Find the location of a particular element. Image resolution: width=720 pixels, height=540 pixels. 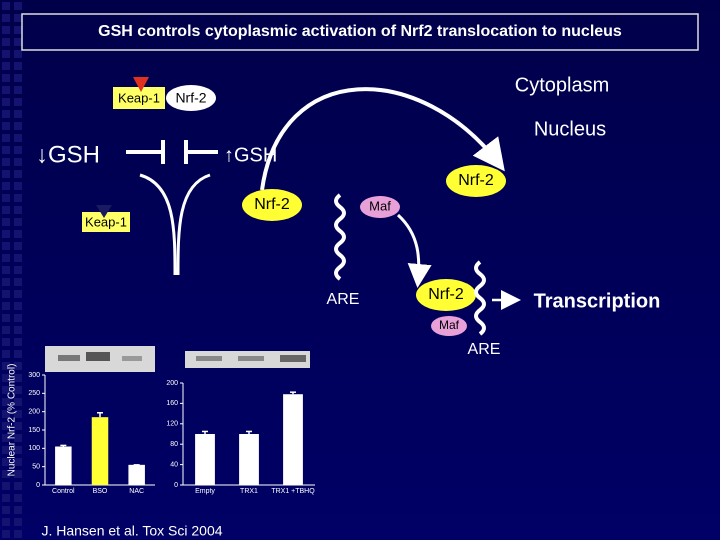

x-tick-label: Control is located at coordinates (63, 491).